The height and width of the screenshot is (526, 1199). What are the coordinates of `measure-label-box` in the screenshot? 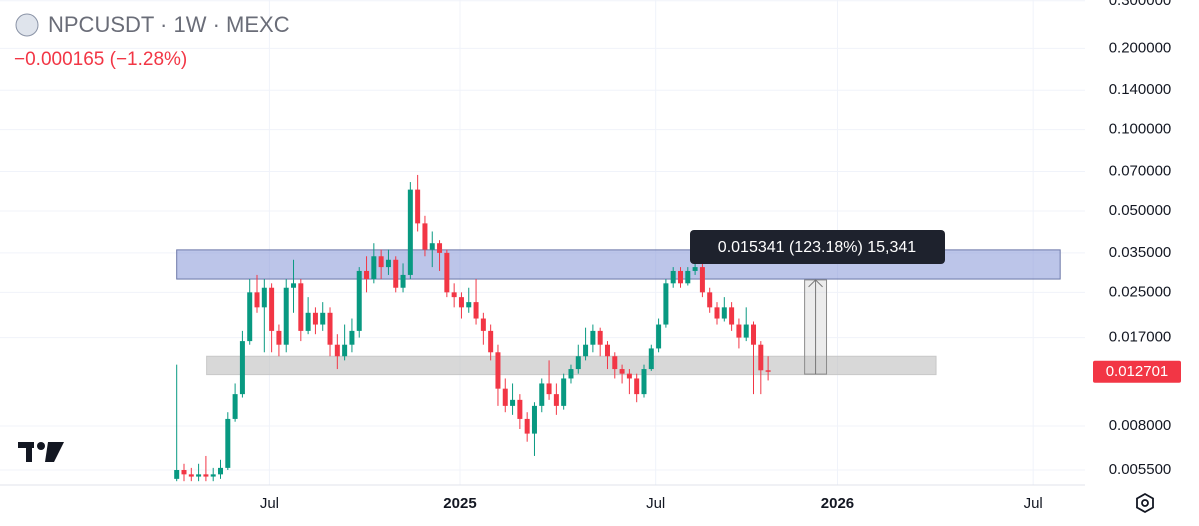 It's located at (817, 247).